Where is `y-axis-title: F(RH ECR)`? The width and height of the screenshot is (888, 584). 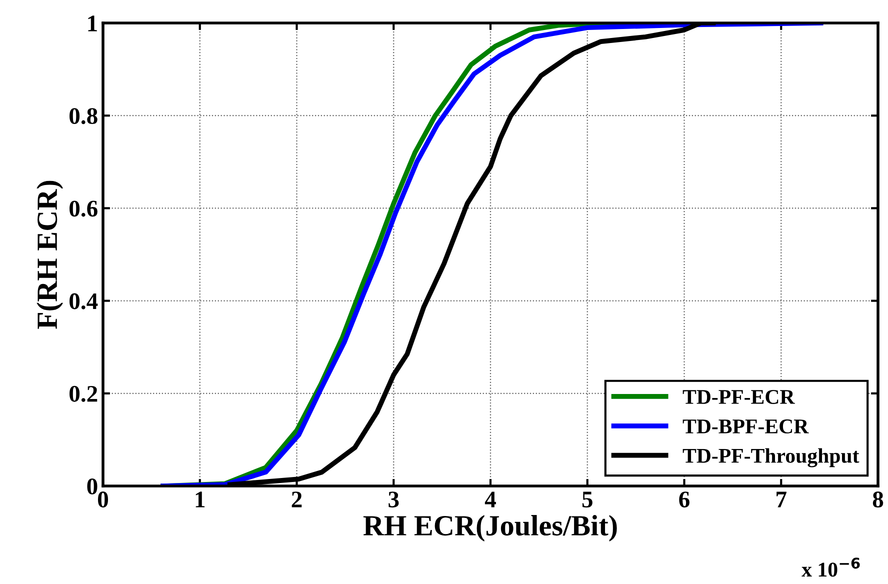
y-axis-title: F(RH ECR) is located at coordinates (50, 254).